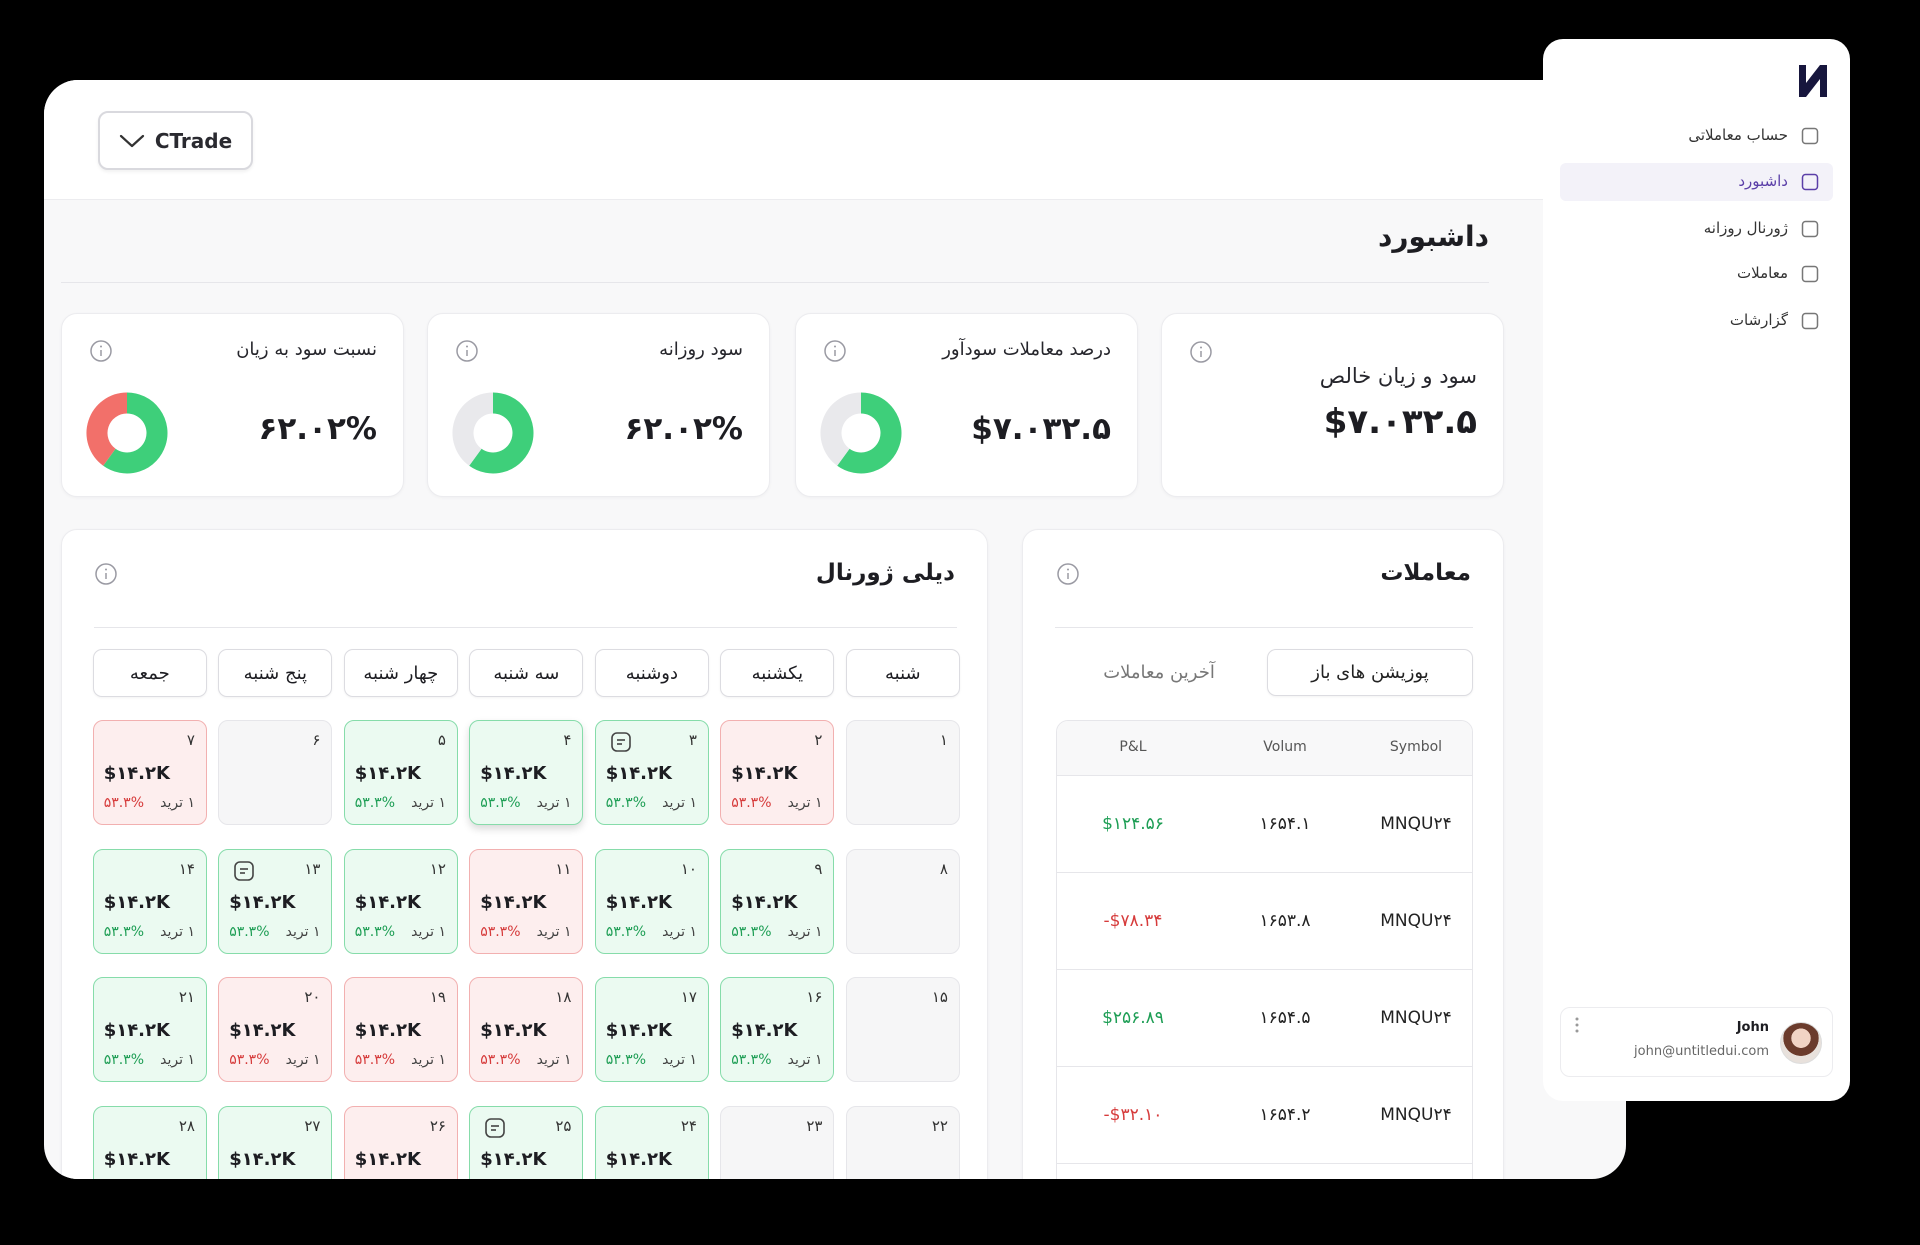 This screenshot has height=1245, width=1920. I want to click on tab: آخرین معاملات, so click(1159, 672).